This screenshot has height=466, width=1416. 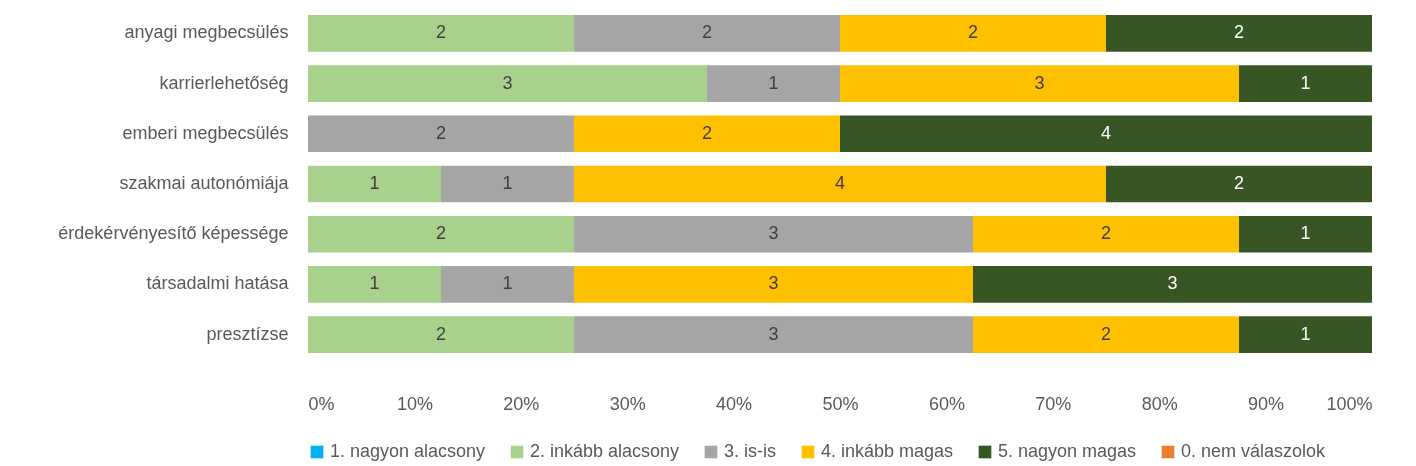 What do you see at coordinates (224, 82) in the screenshot?
I see `y-tick-label: karrierlehetőség` at bounding box center [224, 82].